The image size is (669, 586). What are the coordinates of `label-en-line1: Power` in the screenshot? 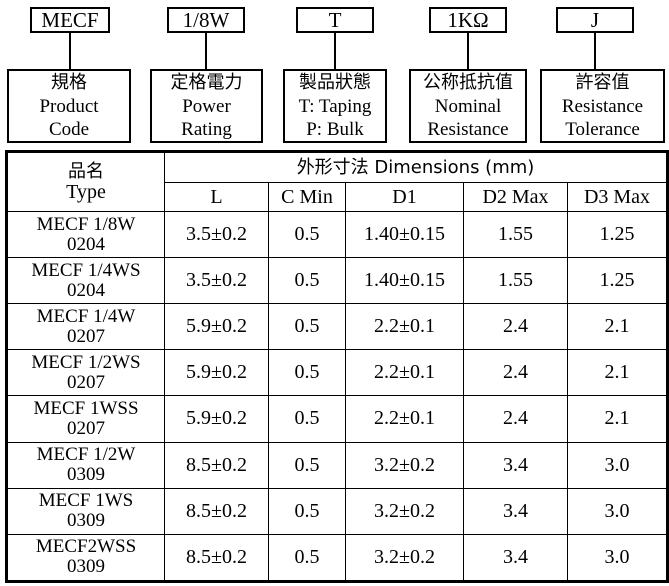 It's located at (206, 106).